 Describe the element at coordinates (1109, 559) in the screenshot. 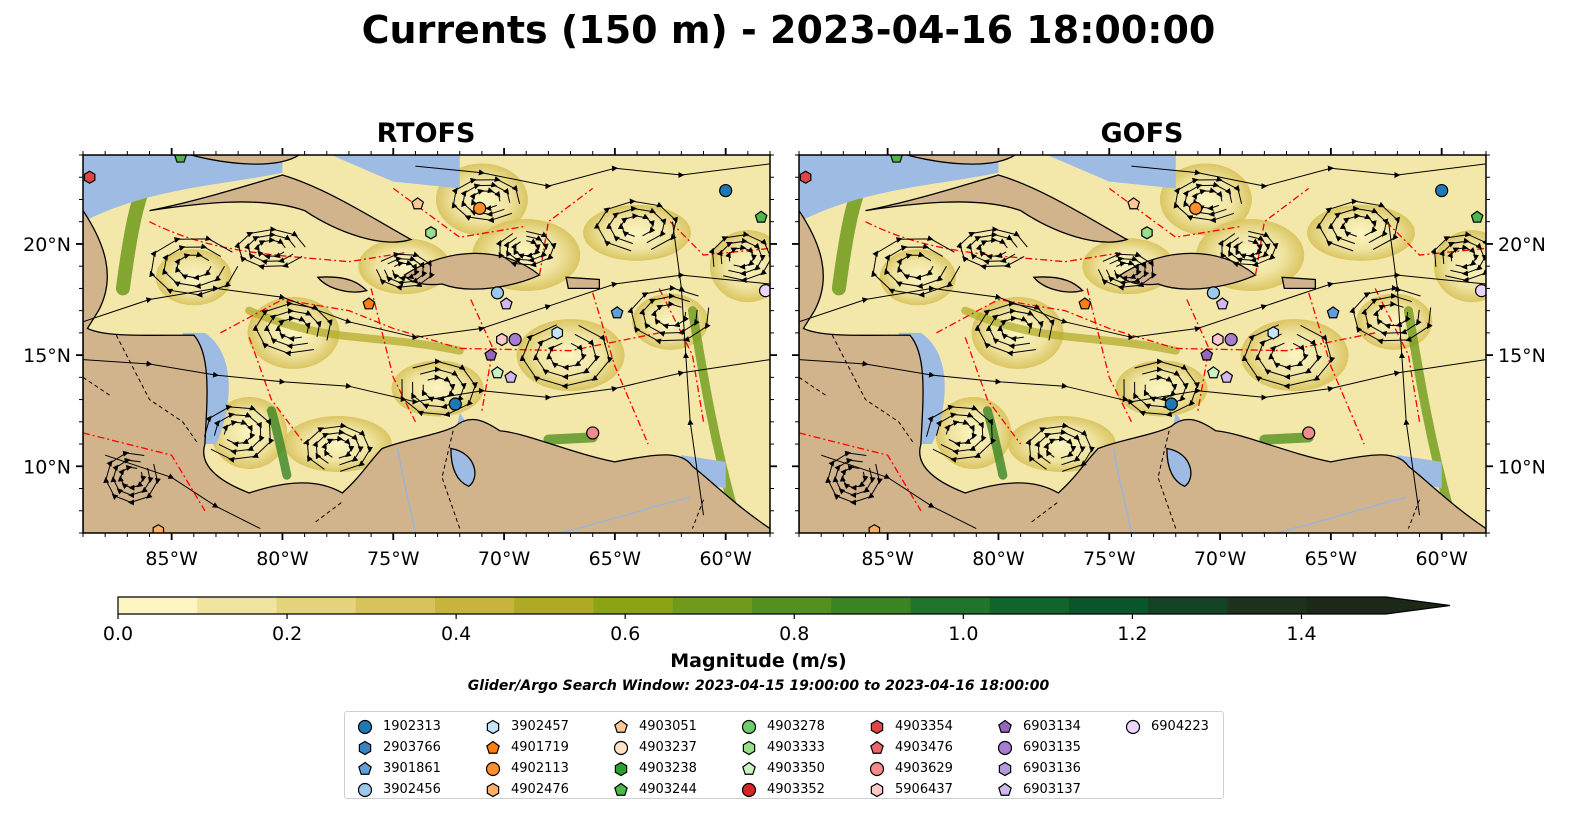

I see `lon-tick-label: 75°W` at that location.